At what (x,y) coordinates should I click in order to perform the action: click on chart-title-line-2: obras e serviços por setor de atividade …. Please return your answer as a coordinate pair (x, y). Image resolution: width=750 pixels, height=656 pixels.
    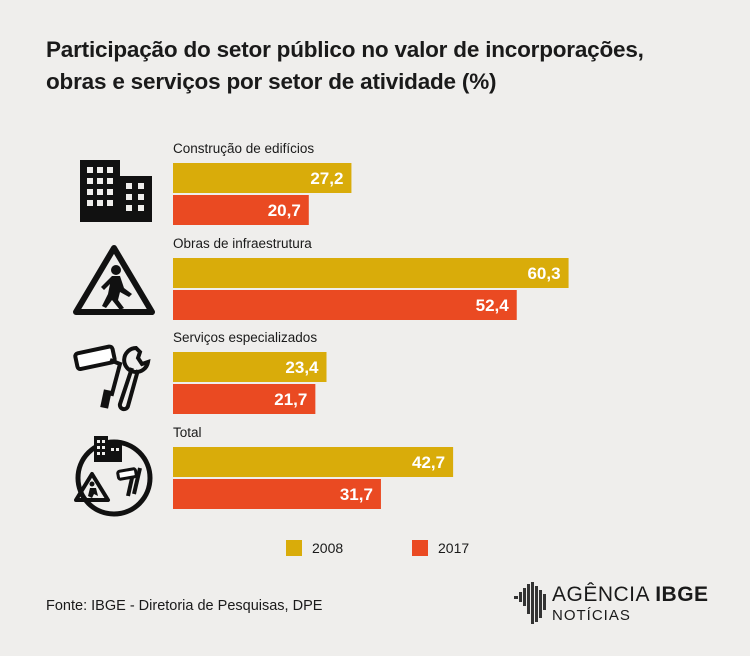
    Looking at the image, I should click on (271, 81).